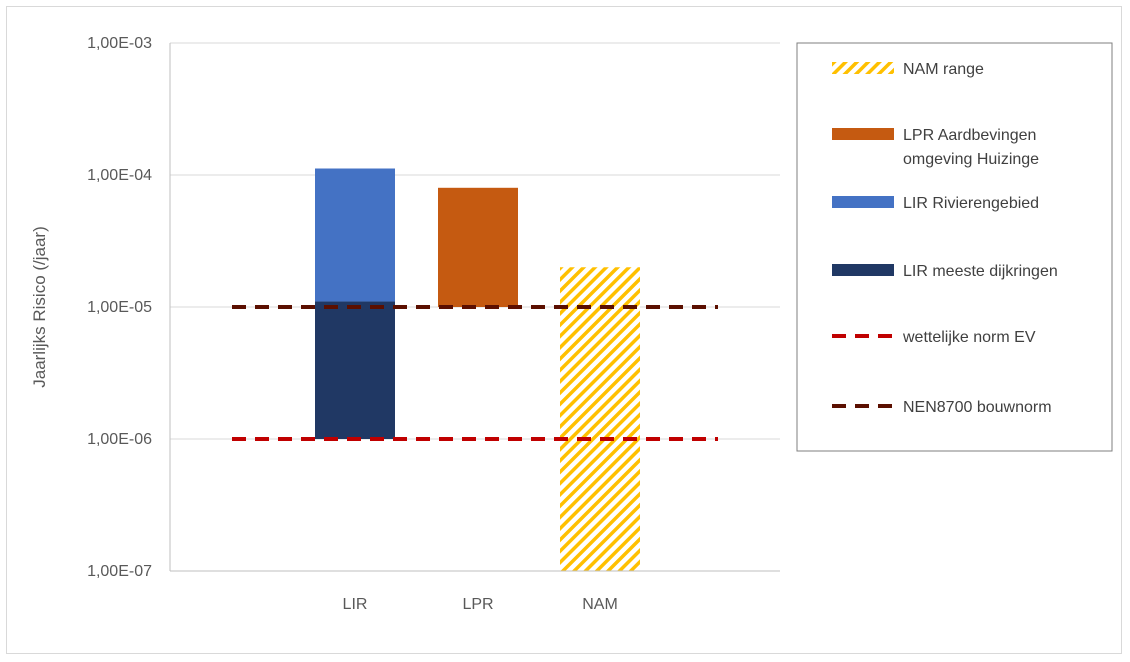 The image size is (1130, 662). I want to click on y-axis-title: Jaarlijks Risico (/jaar), so click(39, 307).